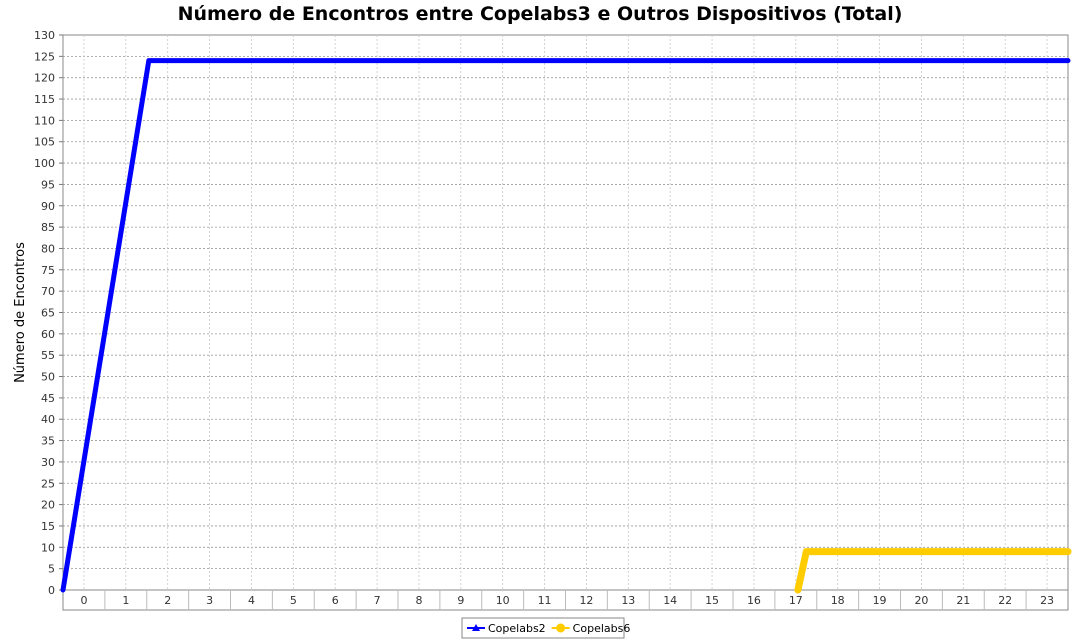 The width and height of the screenshot is (1080, 640). I want to click on y-tick-label: 90, so click(48, 206).